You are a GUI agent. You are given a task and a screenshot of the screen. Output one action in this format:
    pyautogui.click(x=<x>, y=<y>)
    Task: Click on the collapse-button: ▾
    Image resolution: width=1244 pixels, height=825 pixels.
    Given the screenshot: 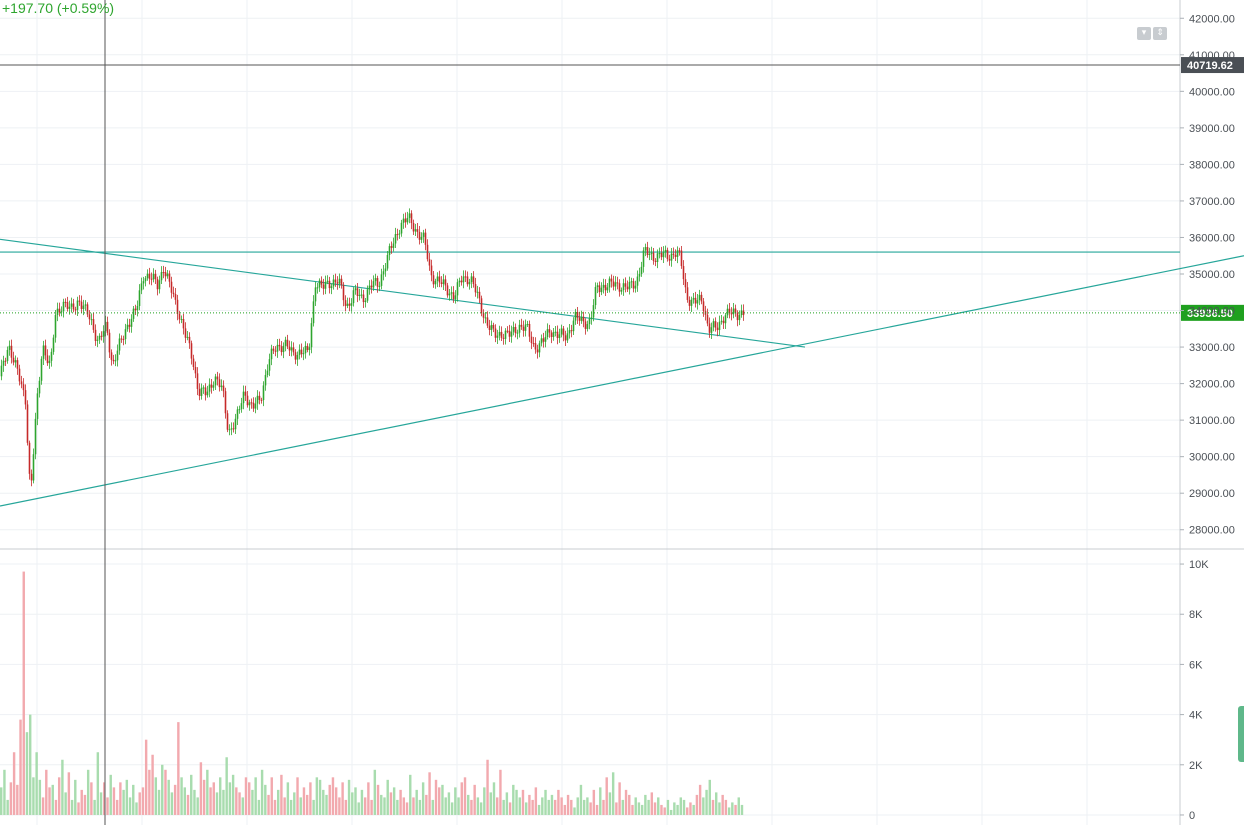 What is the action you would take?
    pyautogui.click(x=1144, y=33)
    